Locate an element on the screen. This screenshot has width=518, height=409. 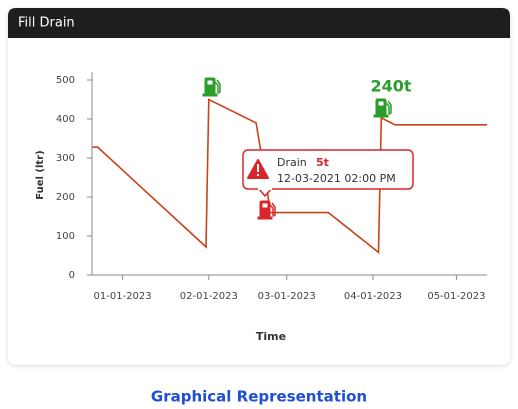
y-tick-label: 100 is located at coordinates (65, 236).